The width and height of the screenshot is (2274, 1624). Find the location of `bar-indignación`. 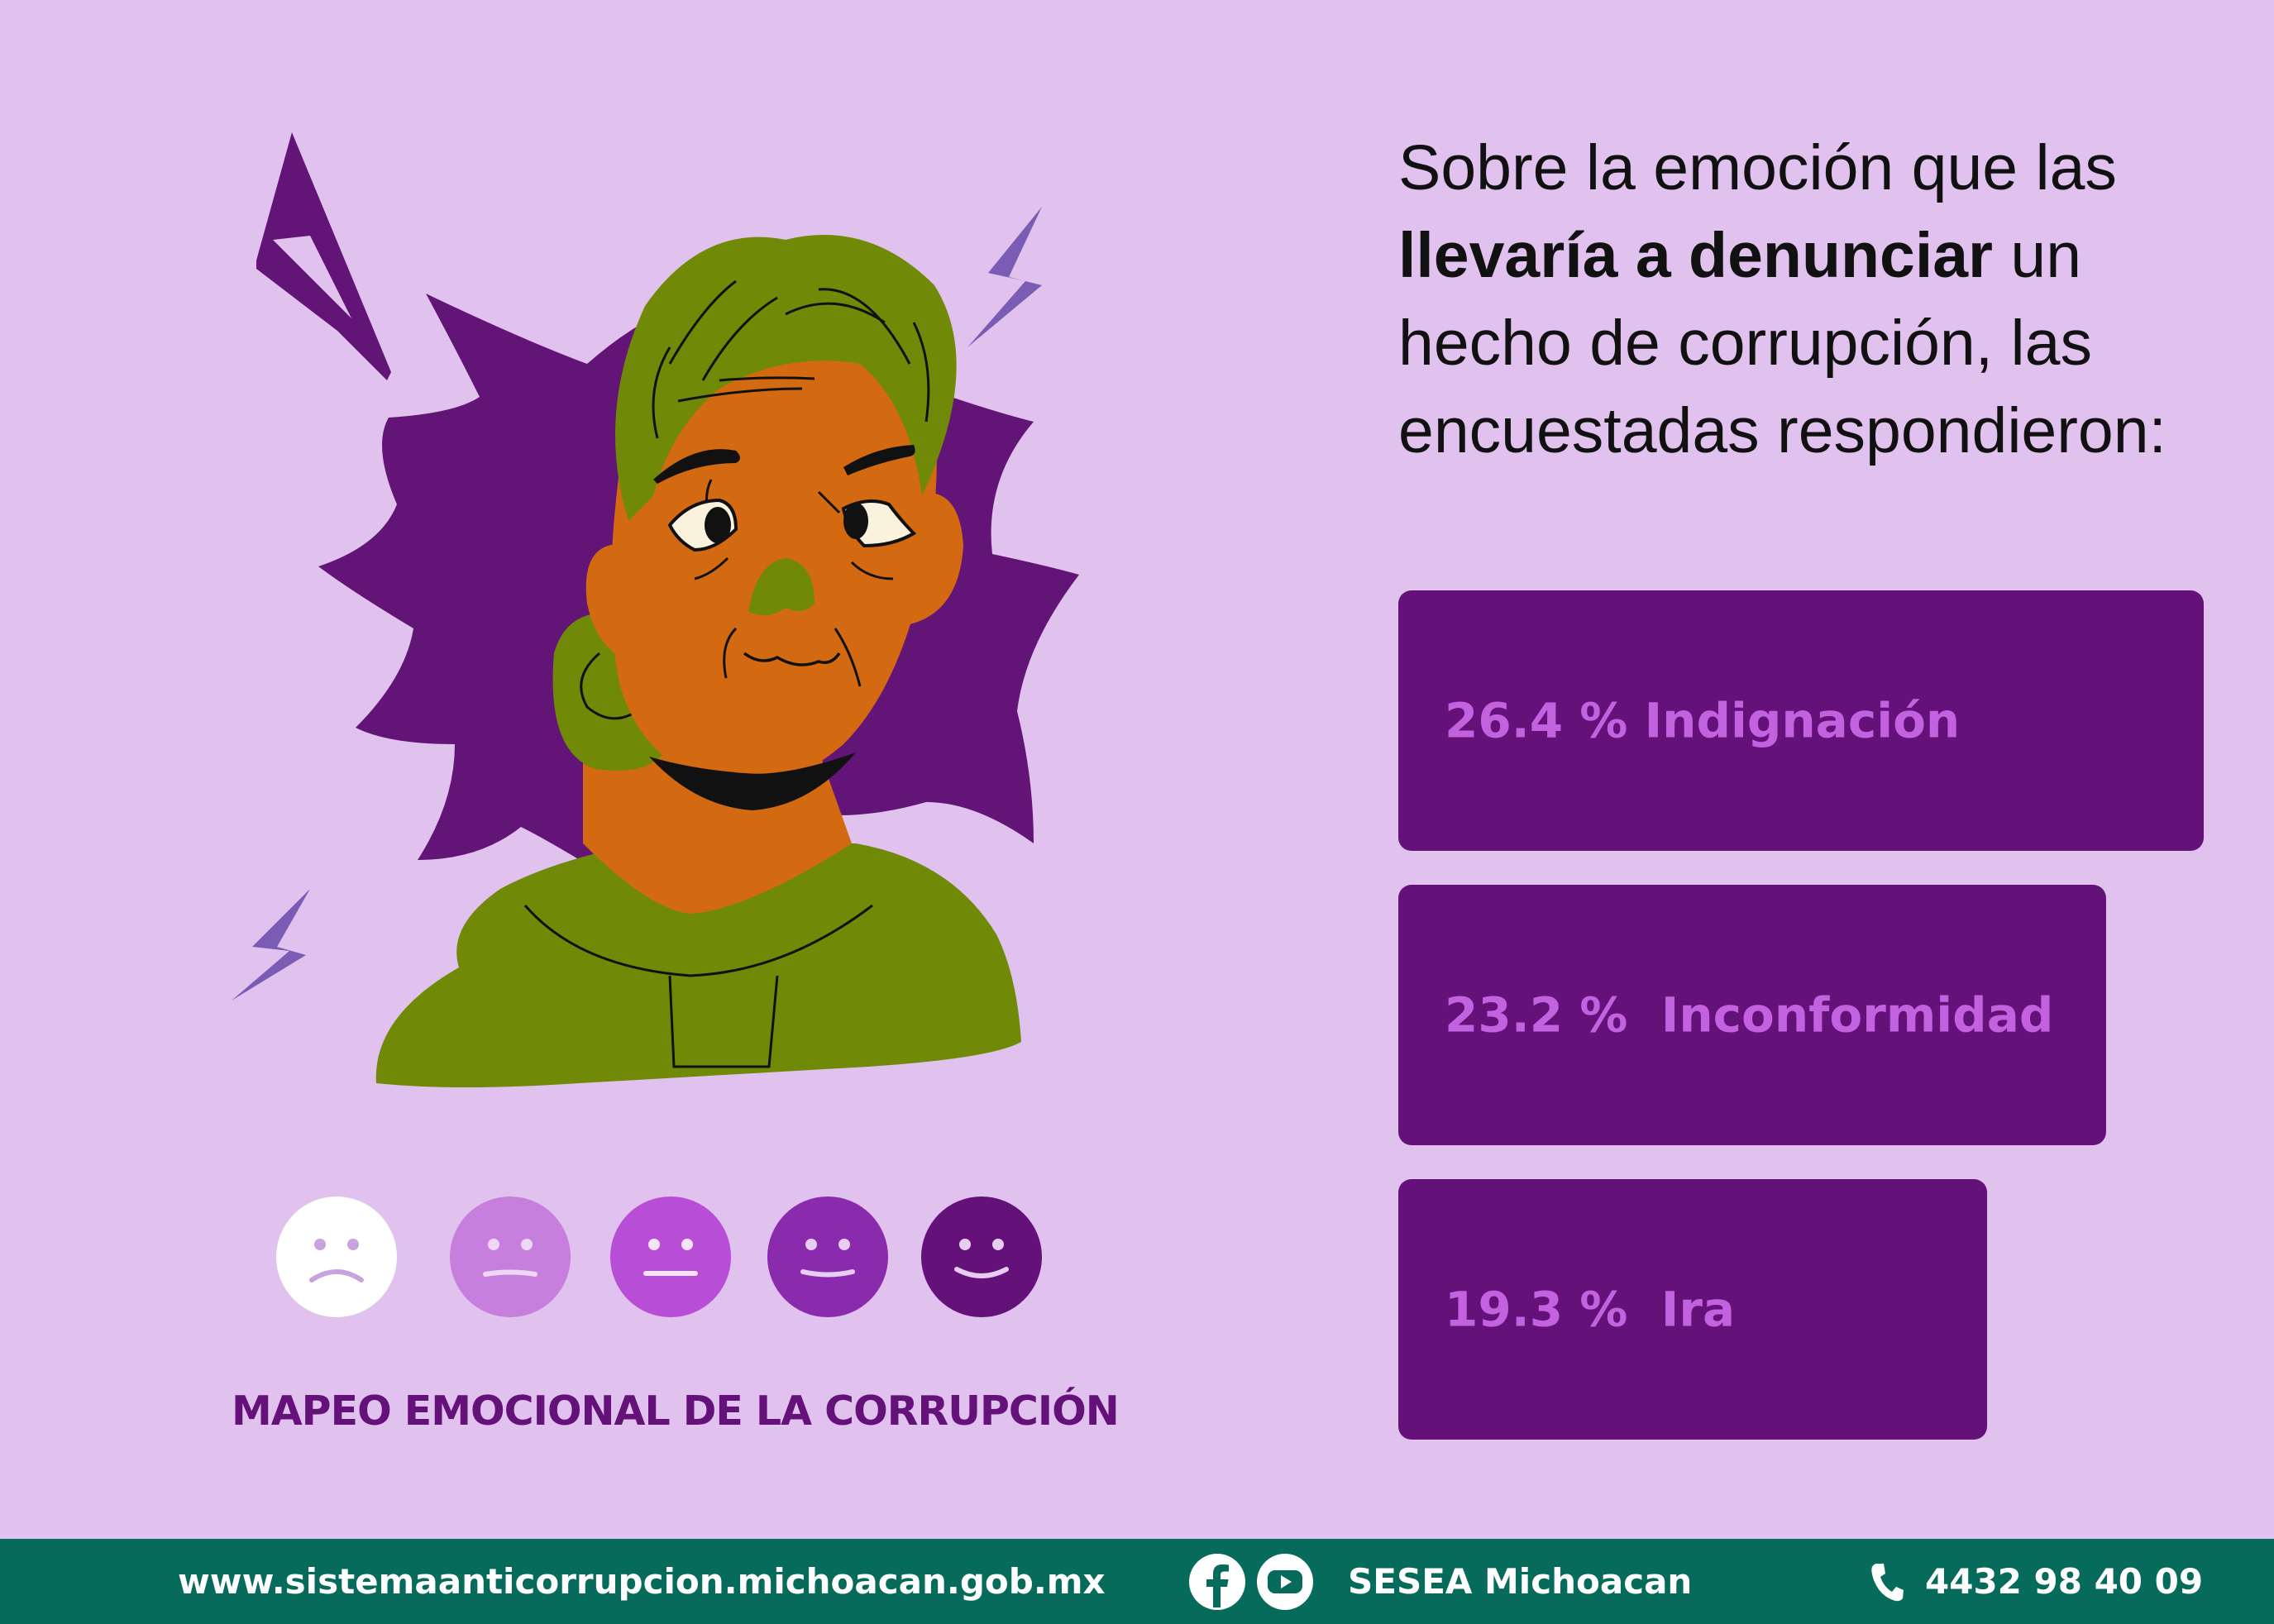

bar-indignación is located at coordinates (1801, 720).